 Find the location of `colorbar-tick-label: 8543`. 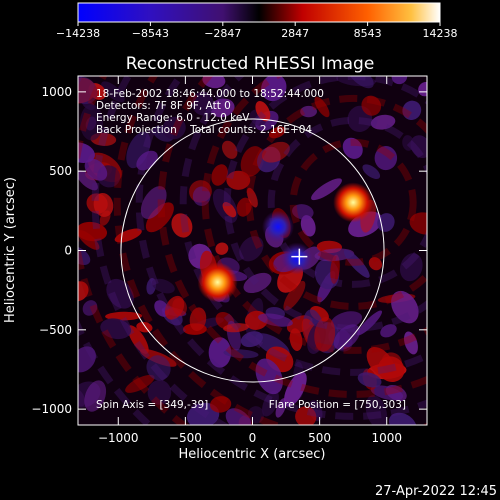

colorbar-tick-label: 8543 is located at coordinates (368, 33).